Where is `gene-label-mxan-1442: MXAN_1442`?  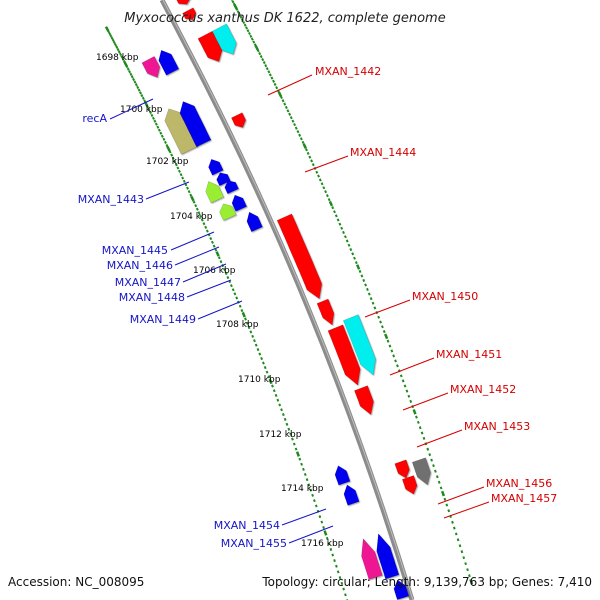 gene-label-mxan-1442: MXAN_1442 is located at coordinates (348, 71).